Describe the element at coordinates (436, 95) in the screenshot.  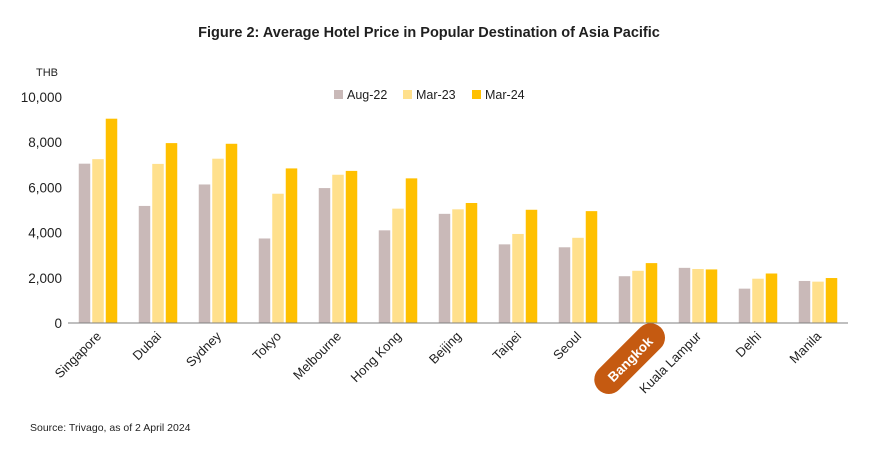
I see `legend-label: Mar-23` at that location.